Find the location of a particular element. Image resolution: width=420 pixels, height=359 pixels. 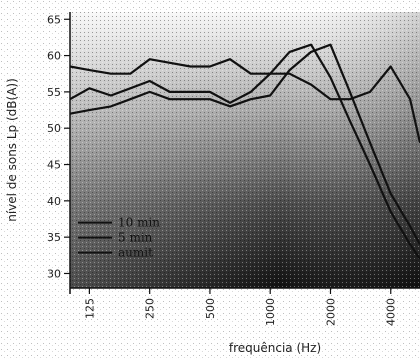

y-tick-label: 30 is located at coordinates (54, 273).